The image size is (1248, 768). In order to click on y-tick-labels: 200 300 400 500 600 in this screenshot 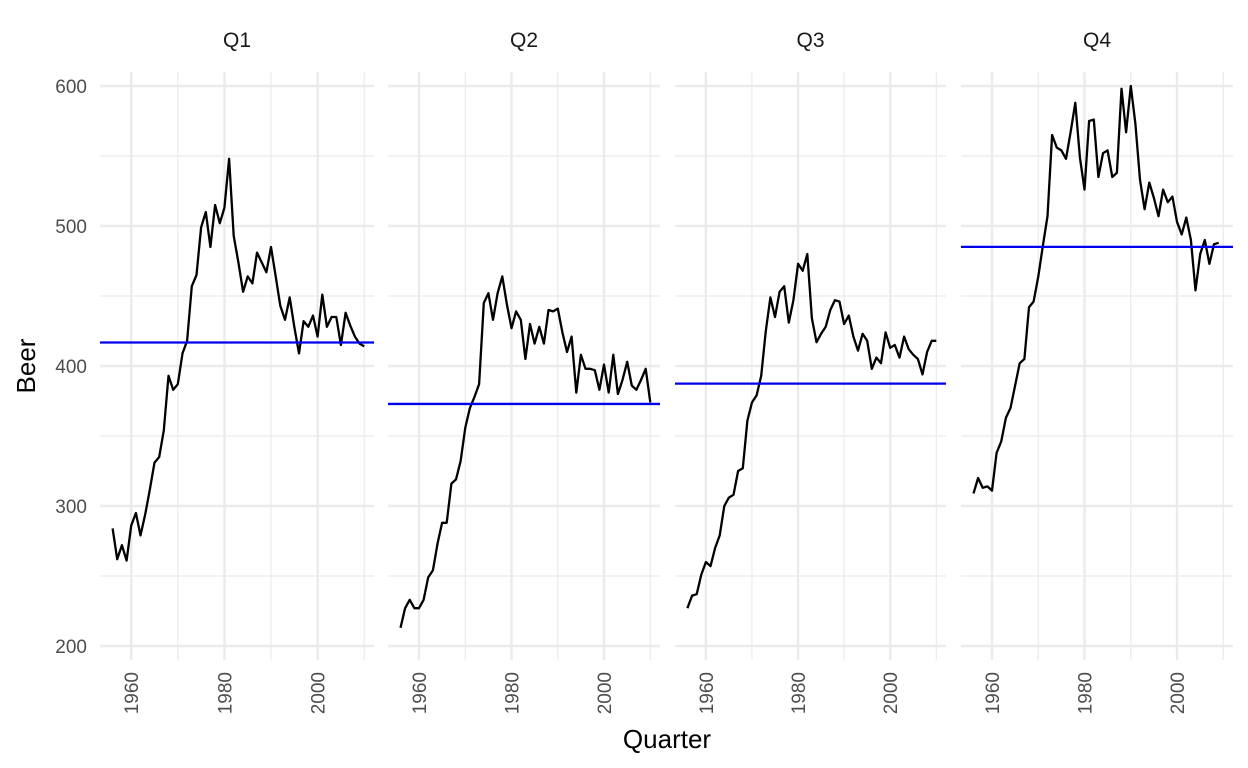, I will do `click(71, 367)`.